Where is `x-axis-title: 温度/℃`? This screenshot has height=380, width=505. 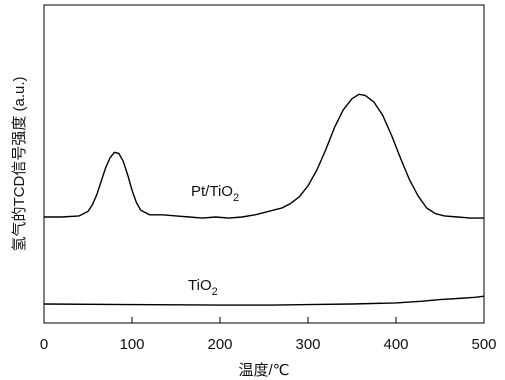 x-axis-title: 温度/℃ is located at coordinates (263, 370).